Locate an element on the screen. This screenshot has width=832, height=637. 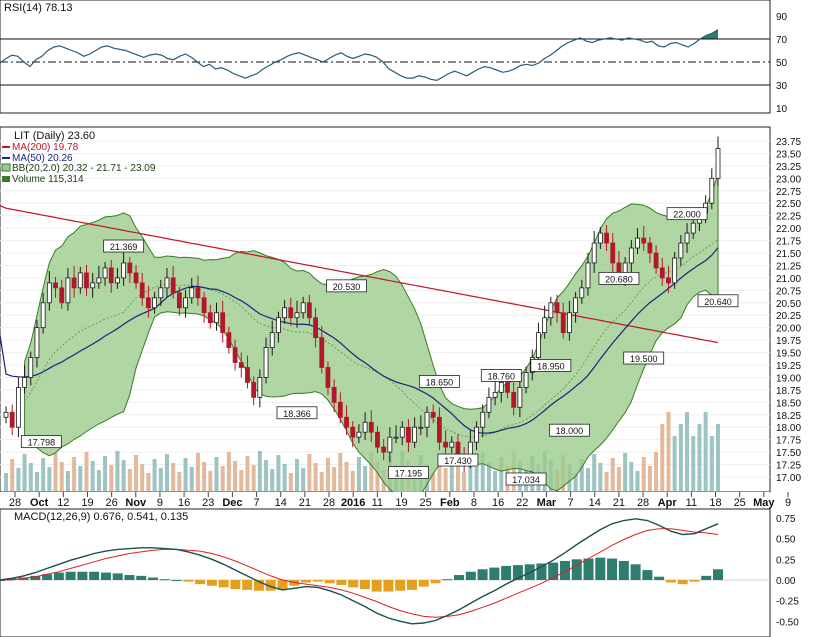
x-tick-label: 26 is located at coordinates (112, 503).